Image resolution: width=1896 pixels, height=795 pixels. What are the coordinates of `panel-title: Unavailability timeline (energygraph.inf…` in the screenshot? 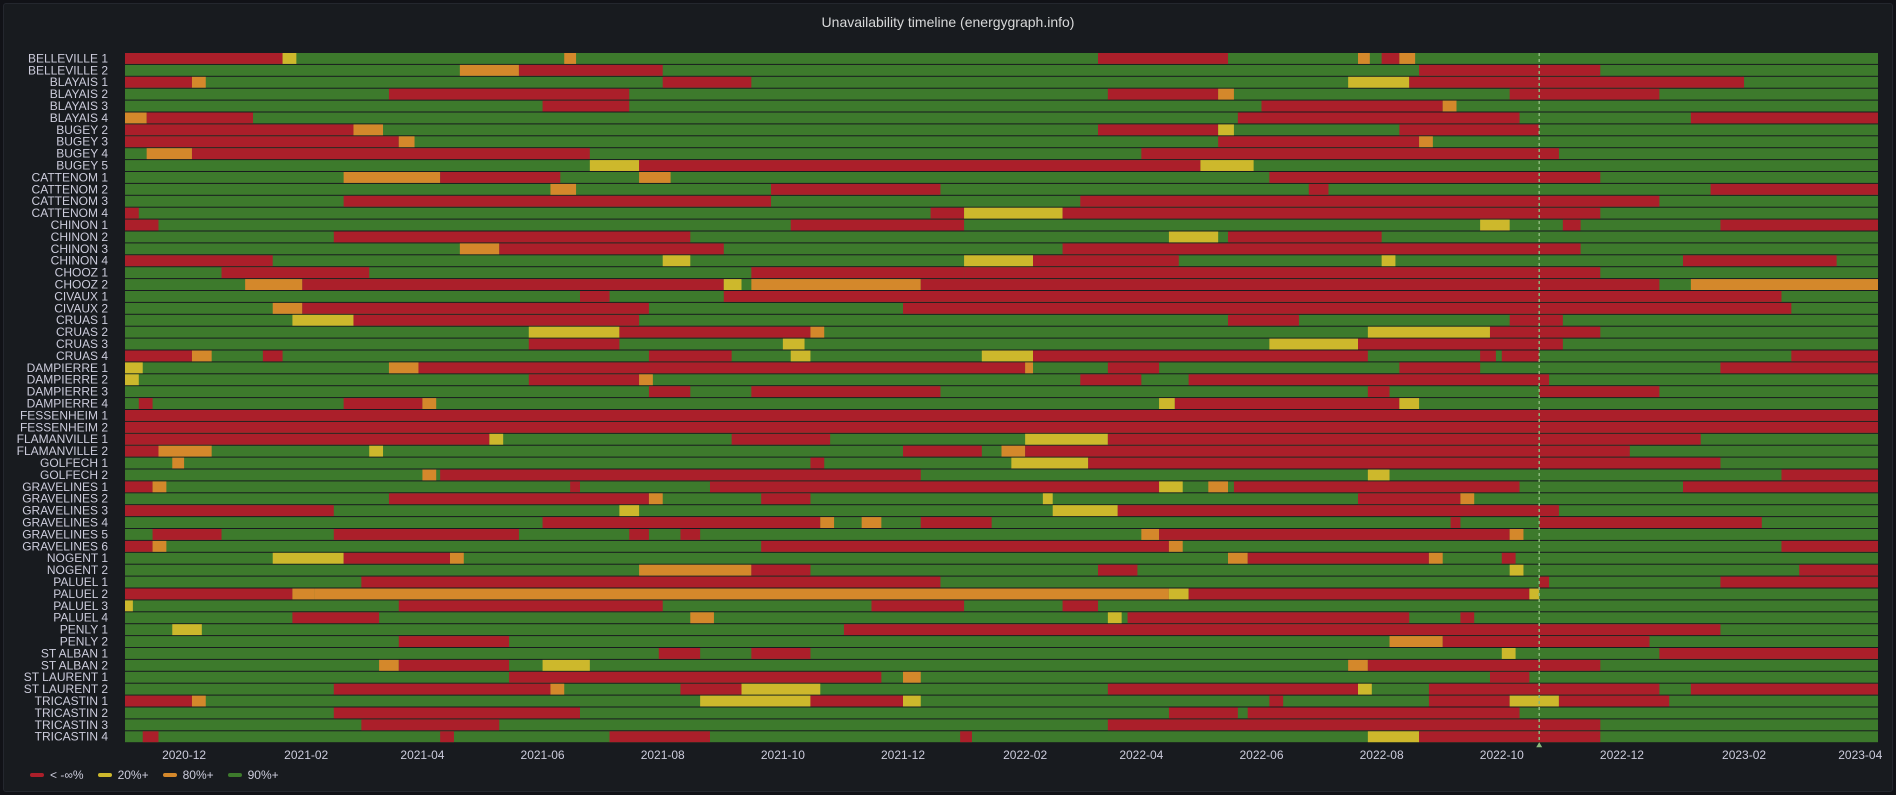 It's located at (948, 22).